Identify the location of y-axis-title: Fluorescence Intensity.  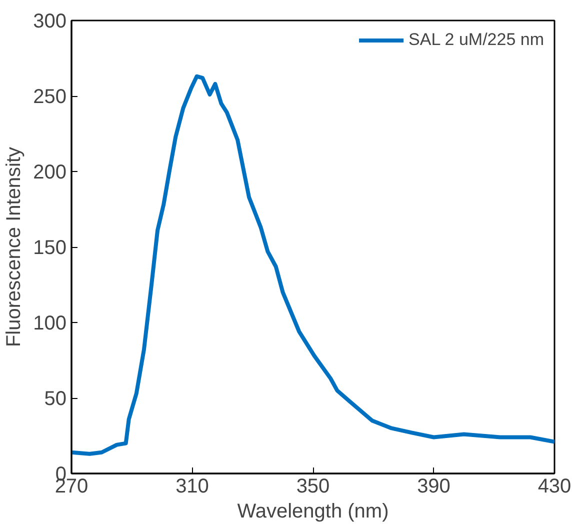
(14, 247).